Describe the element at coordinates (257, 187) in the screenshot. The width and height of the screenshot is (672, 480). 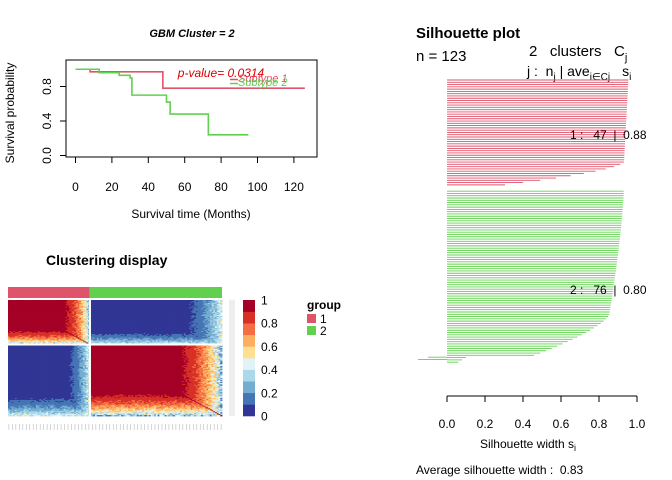
I see `survival-x-tick-label: 100` at that location.